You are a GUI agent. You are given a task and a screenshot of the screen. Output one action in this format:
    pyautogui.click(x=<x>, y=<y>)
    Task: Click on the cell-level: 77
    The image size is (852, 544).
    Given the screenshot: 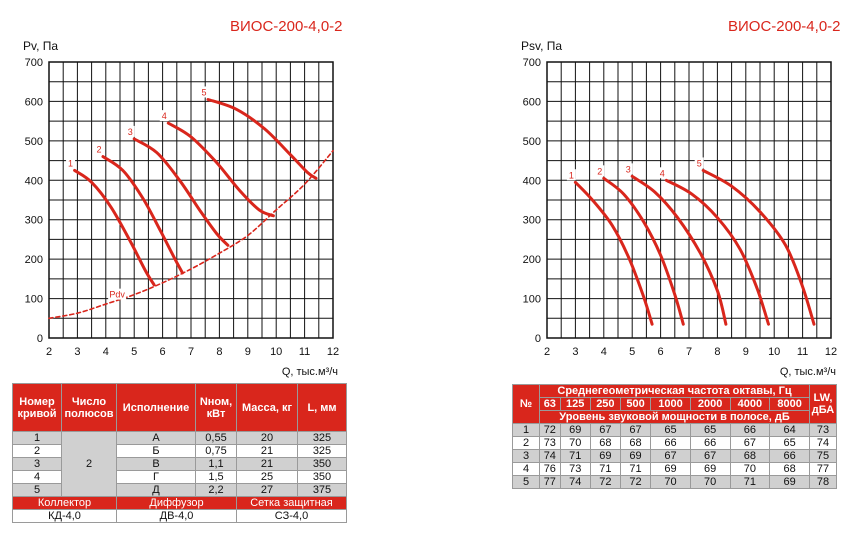 What is the action you would take?
    pyautogui.click(x=550, y=482)
    